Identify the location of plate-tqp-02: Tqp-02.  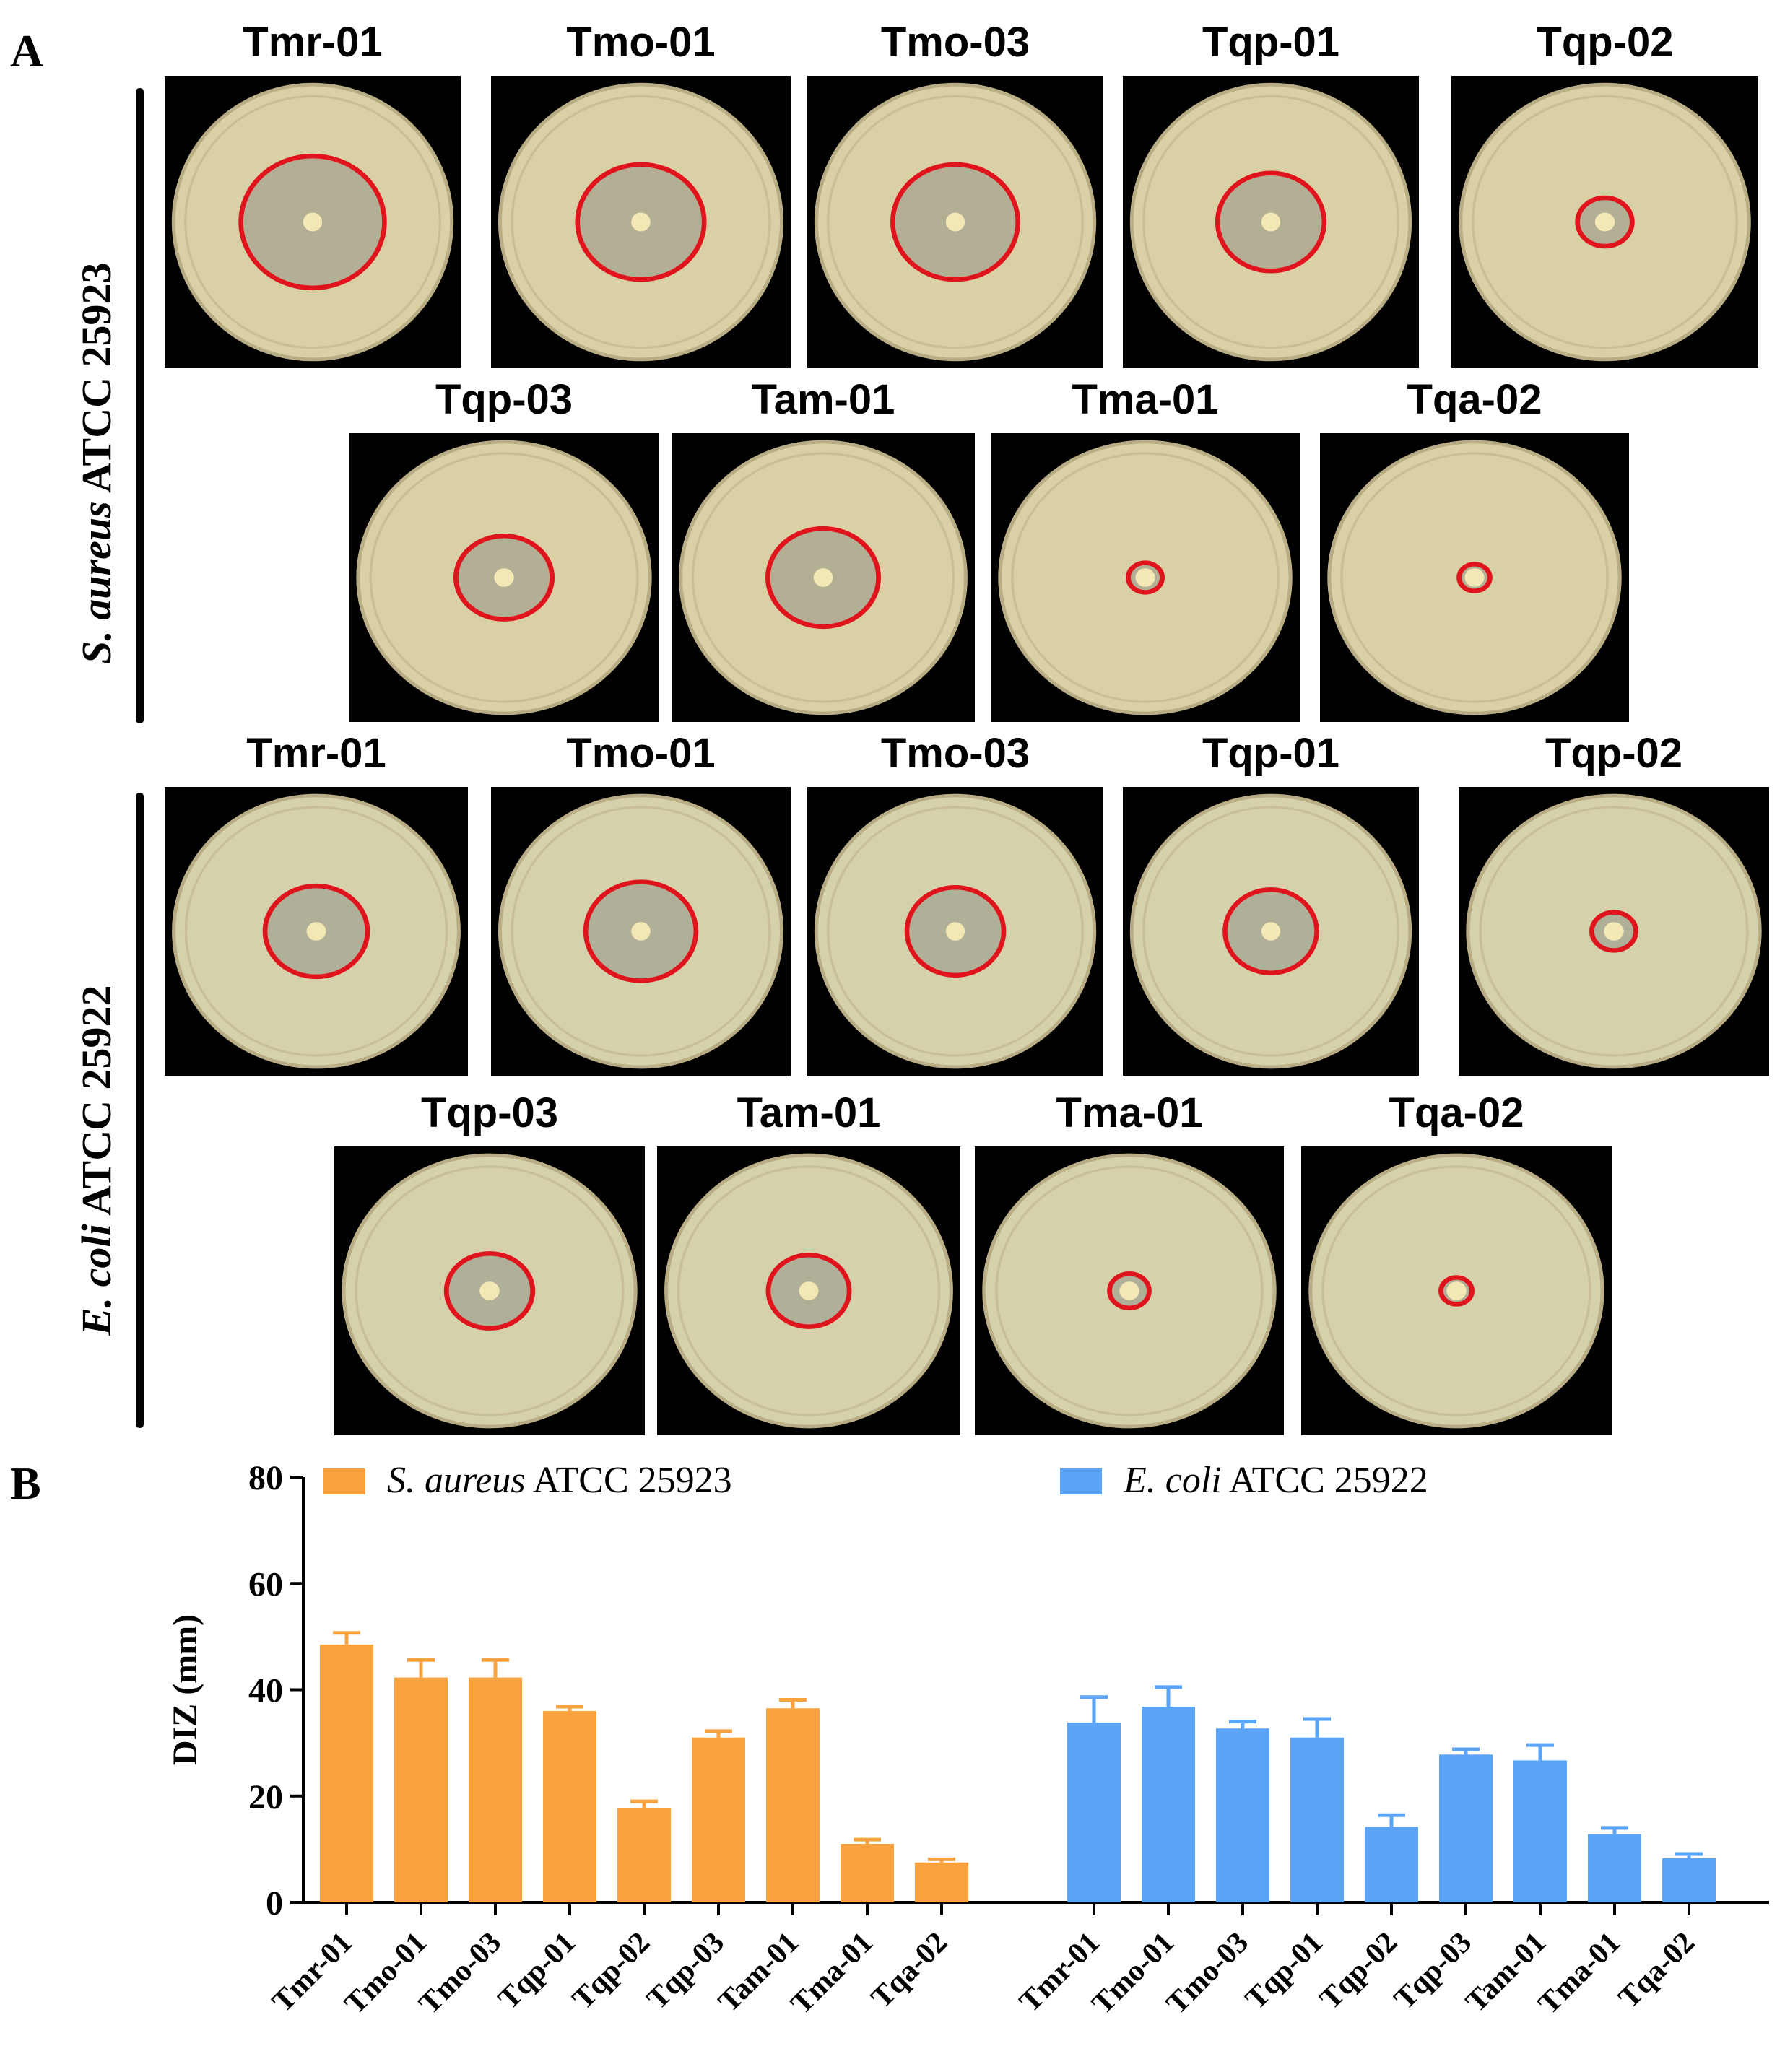
(1614, 903).